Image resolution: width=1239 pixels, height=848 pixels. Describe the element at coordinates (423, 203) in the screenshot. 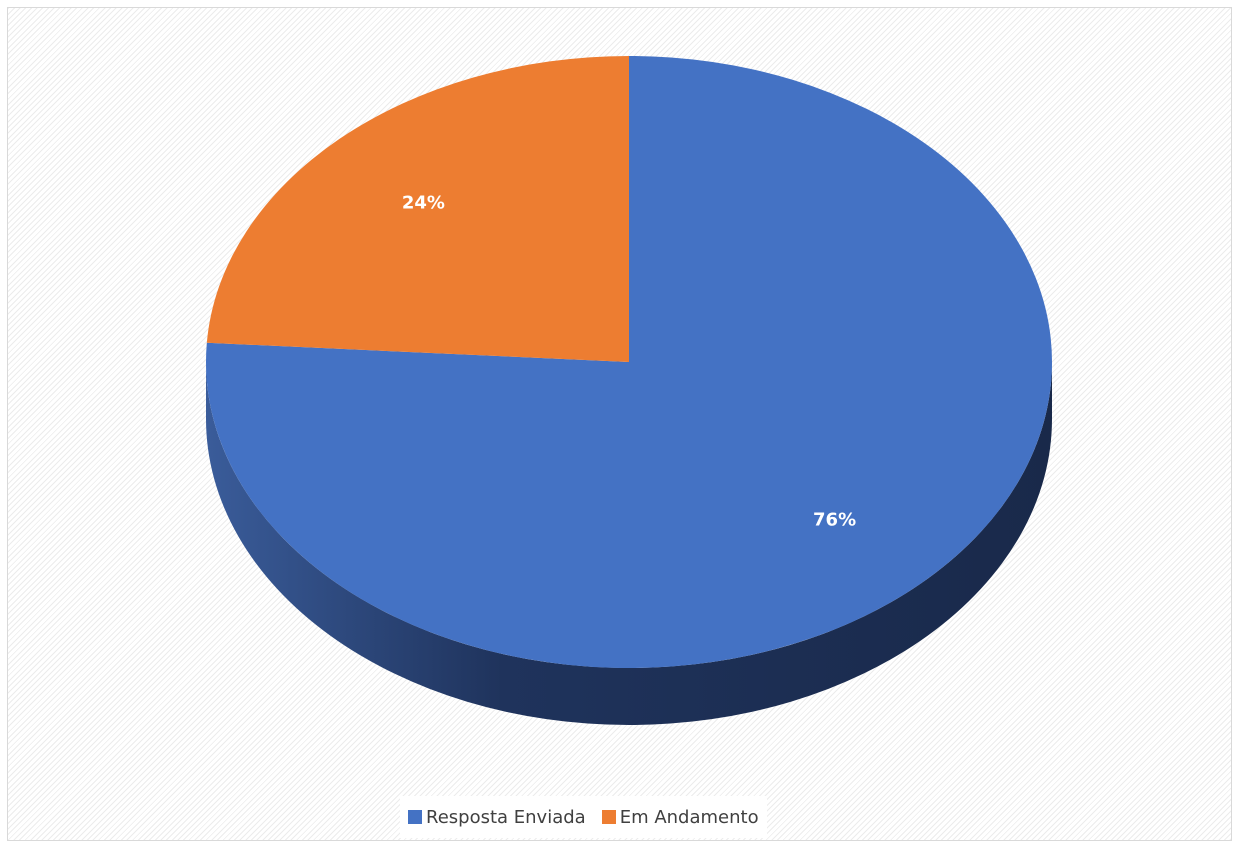

I see `data-label-em-andamento: 24%` at that location.